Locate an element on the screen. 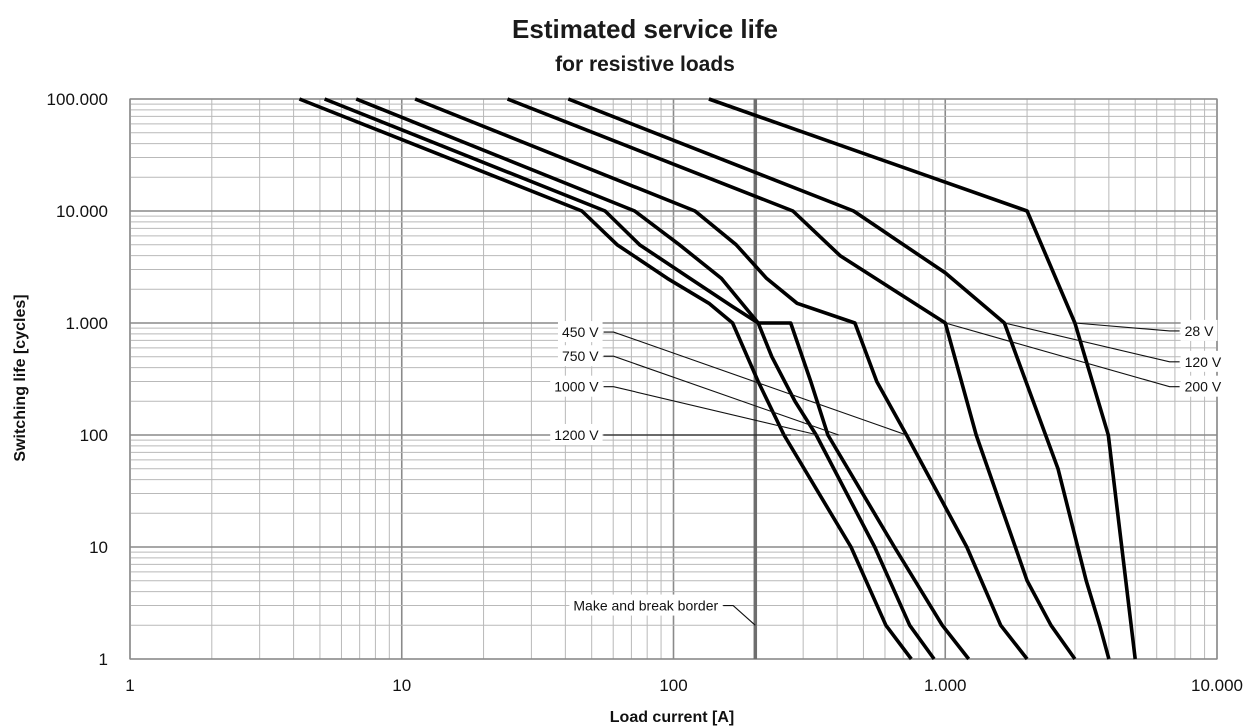  y-tick-label: 10.000 is located at coordinates (82, 211).